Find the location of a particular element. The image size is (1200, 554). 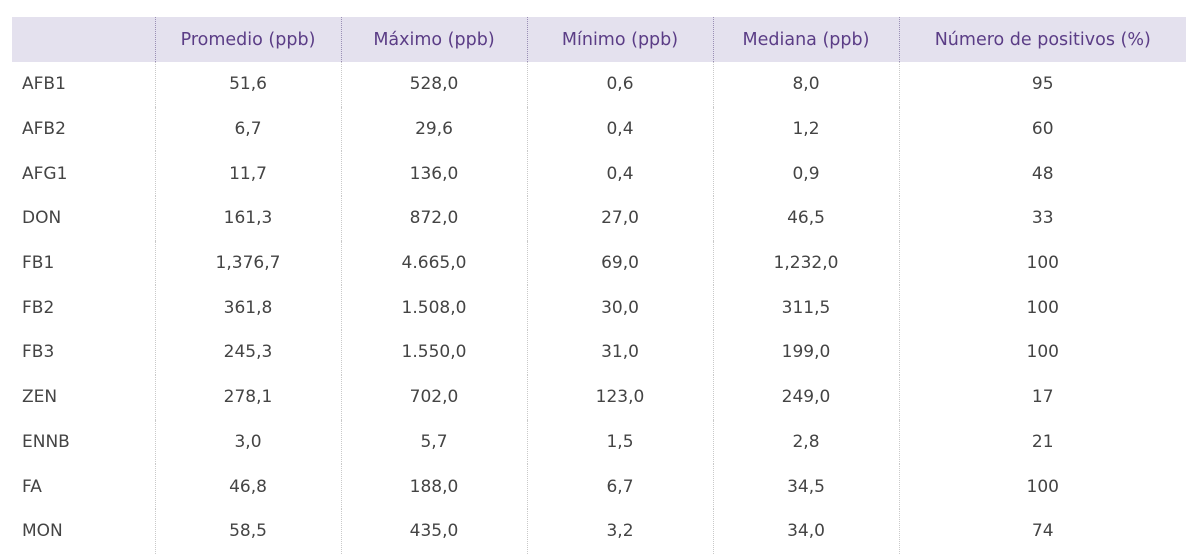

table-row: AFB1 51,6 528,0 0,6 8,0 95 is located at coordinates (599, 84).